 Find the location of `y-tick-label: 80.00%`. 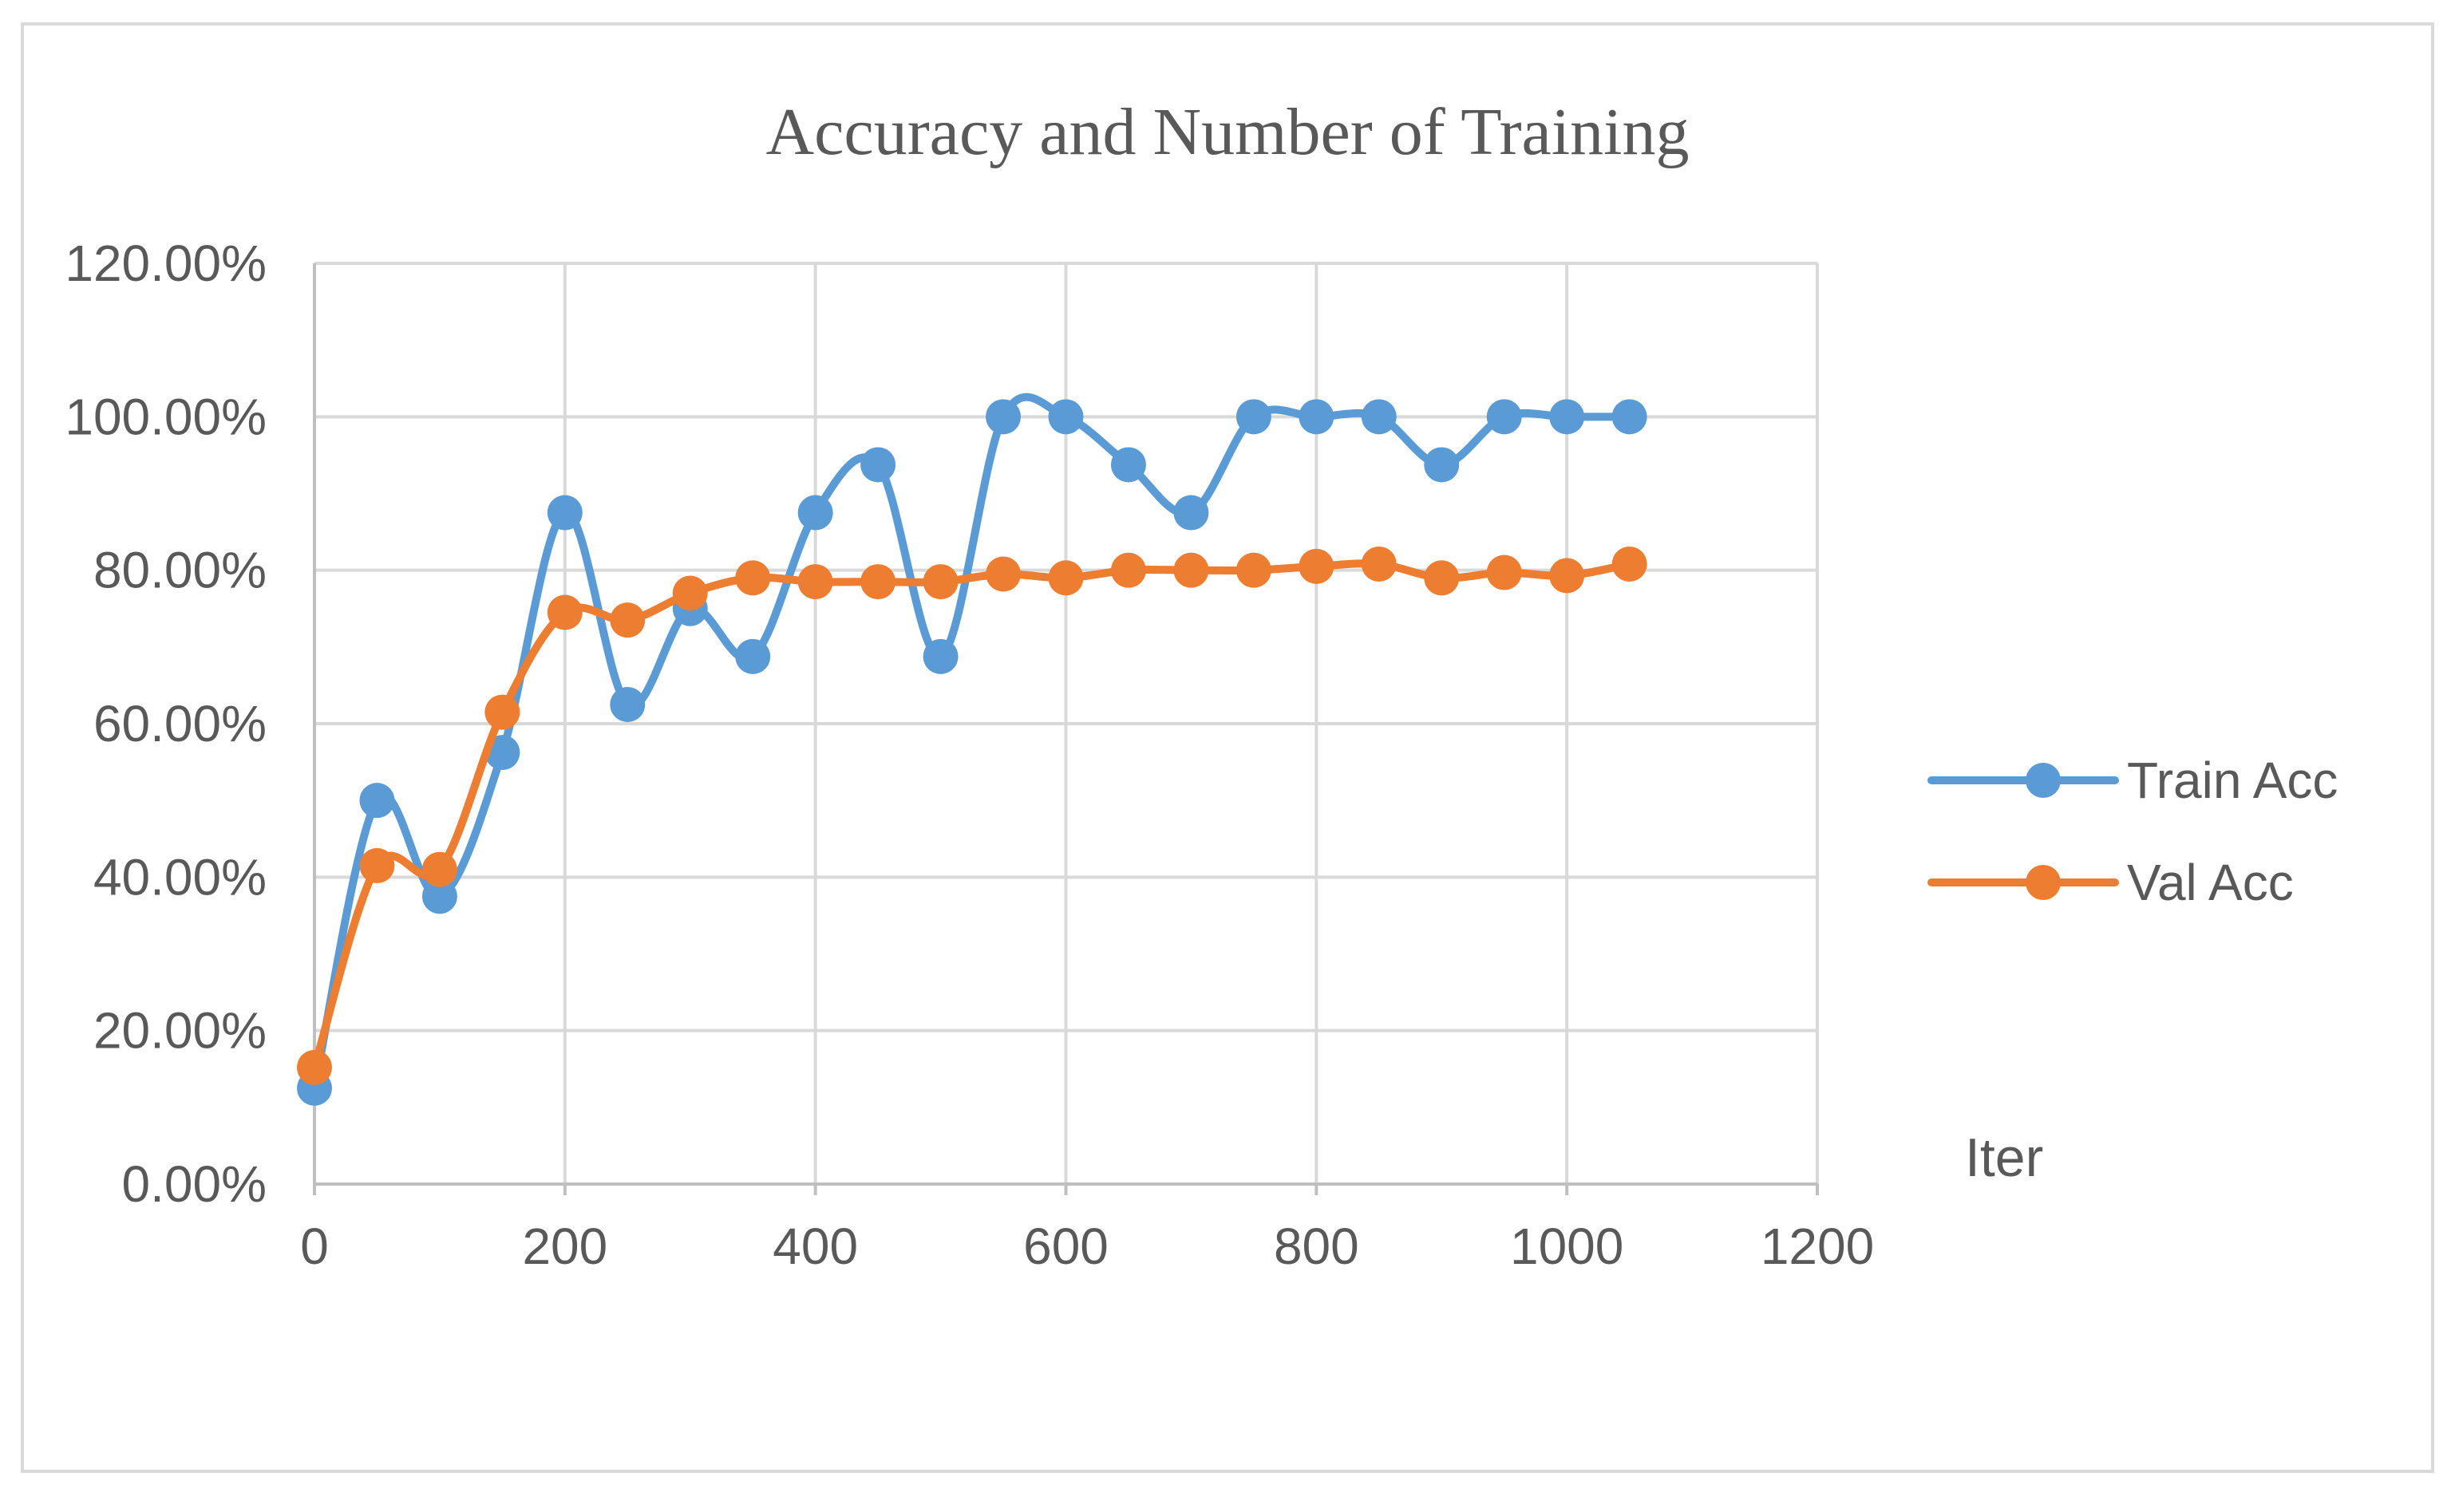

y-tick-label: 80.00% is located at coordinates (180, 570).